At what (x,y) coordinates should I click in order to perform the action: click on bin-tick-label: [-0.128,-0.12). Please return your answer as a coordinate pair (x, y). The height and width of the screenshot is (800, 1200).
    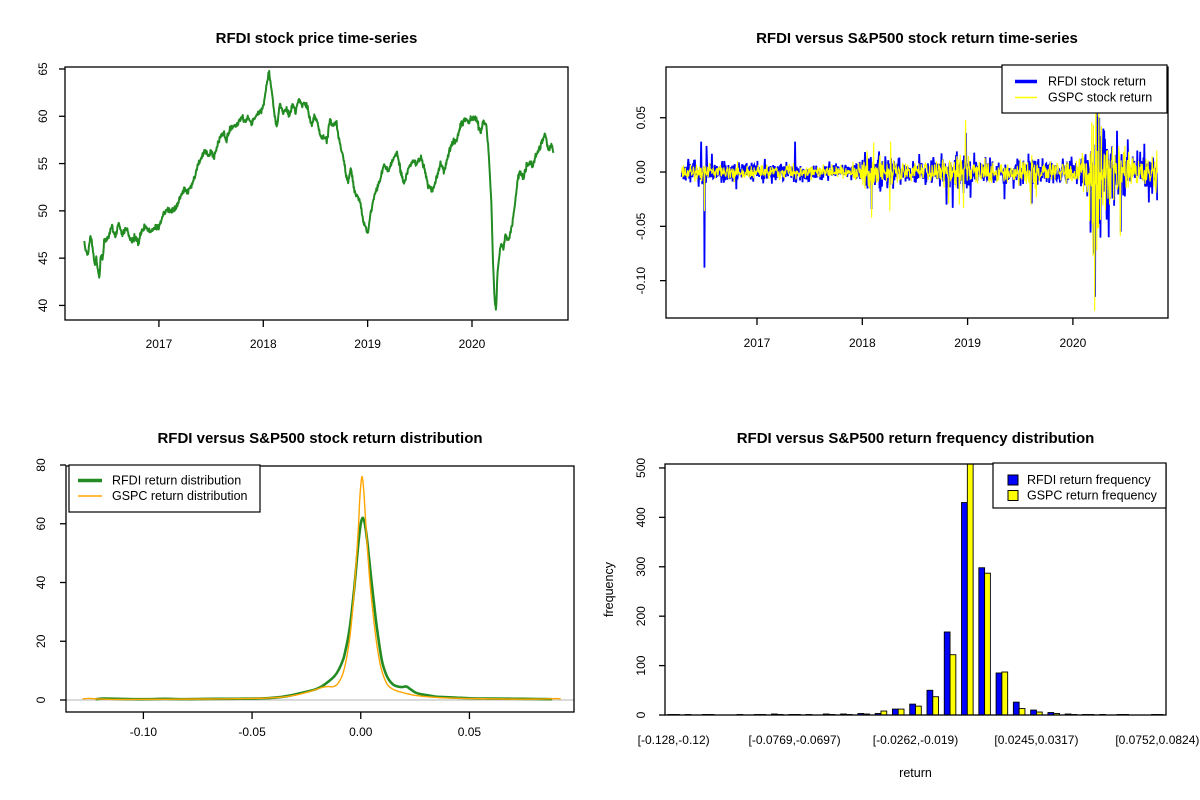
    Looking at the image, I should click on (674, 740).